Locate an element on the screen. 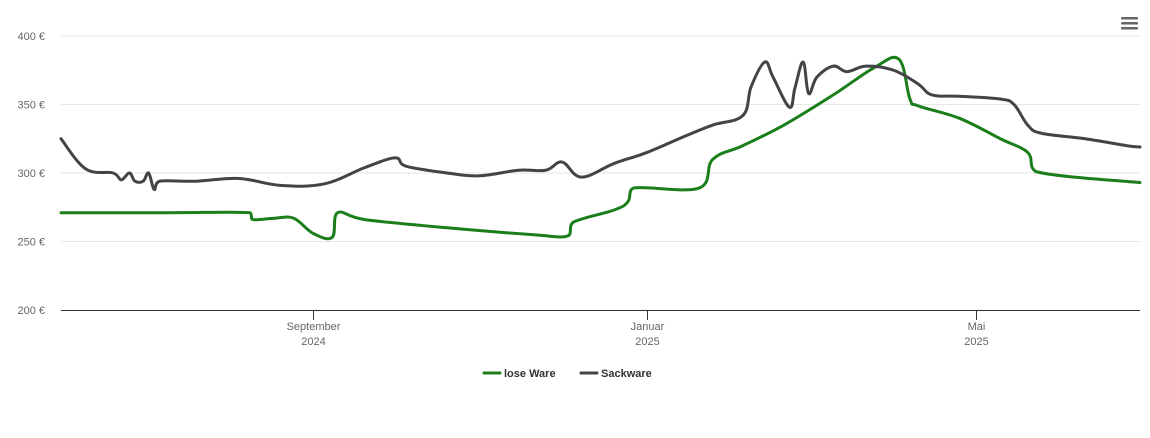 This screenshot has width=1150, height=438. y-tick-label: 250 € is located at coordinates (31, 243).